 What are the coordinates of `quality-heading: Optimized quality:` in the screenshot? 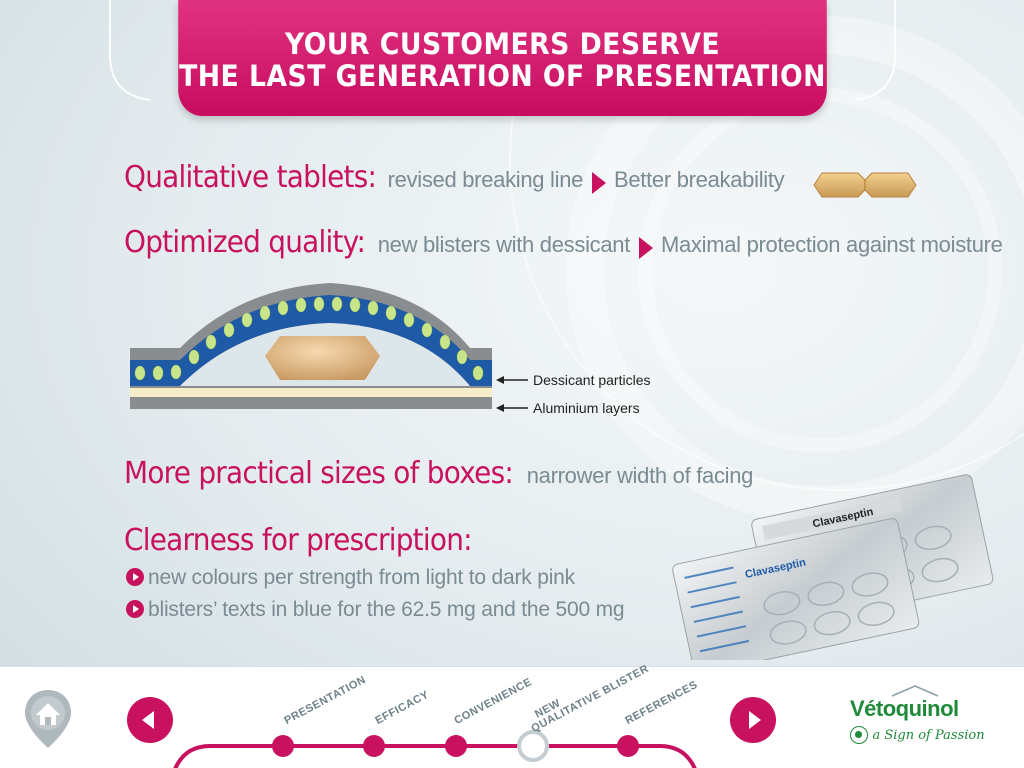 It's located at (245, 242).